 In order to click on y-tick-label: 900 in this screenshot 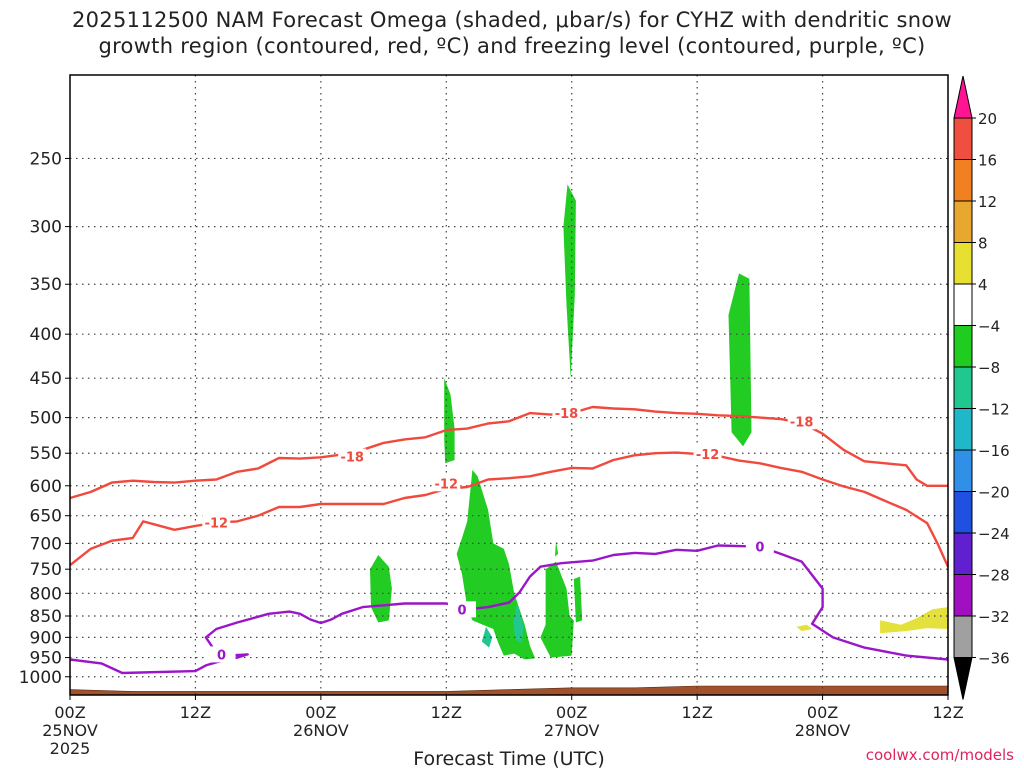, I will do `click(46, 638)`.